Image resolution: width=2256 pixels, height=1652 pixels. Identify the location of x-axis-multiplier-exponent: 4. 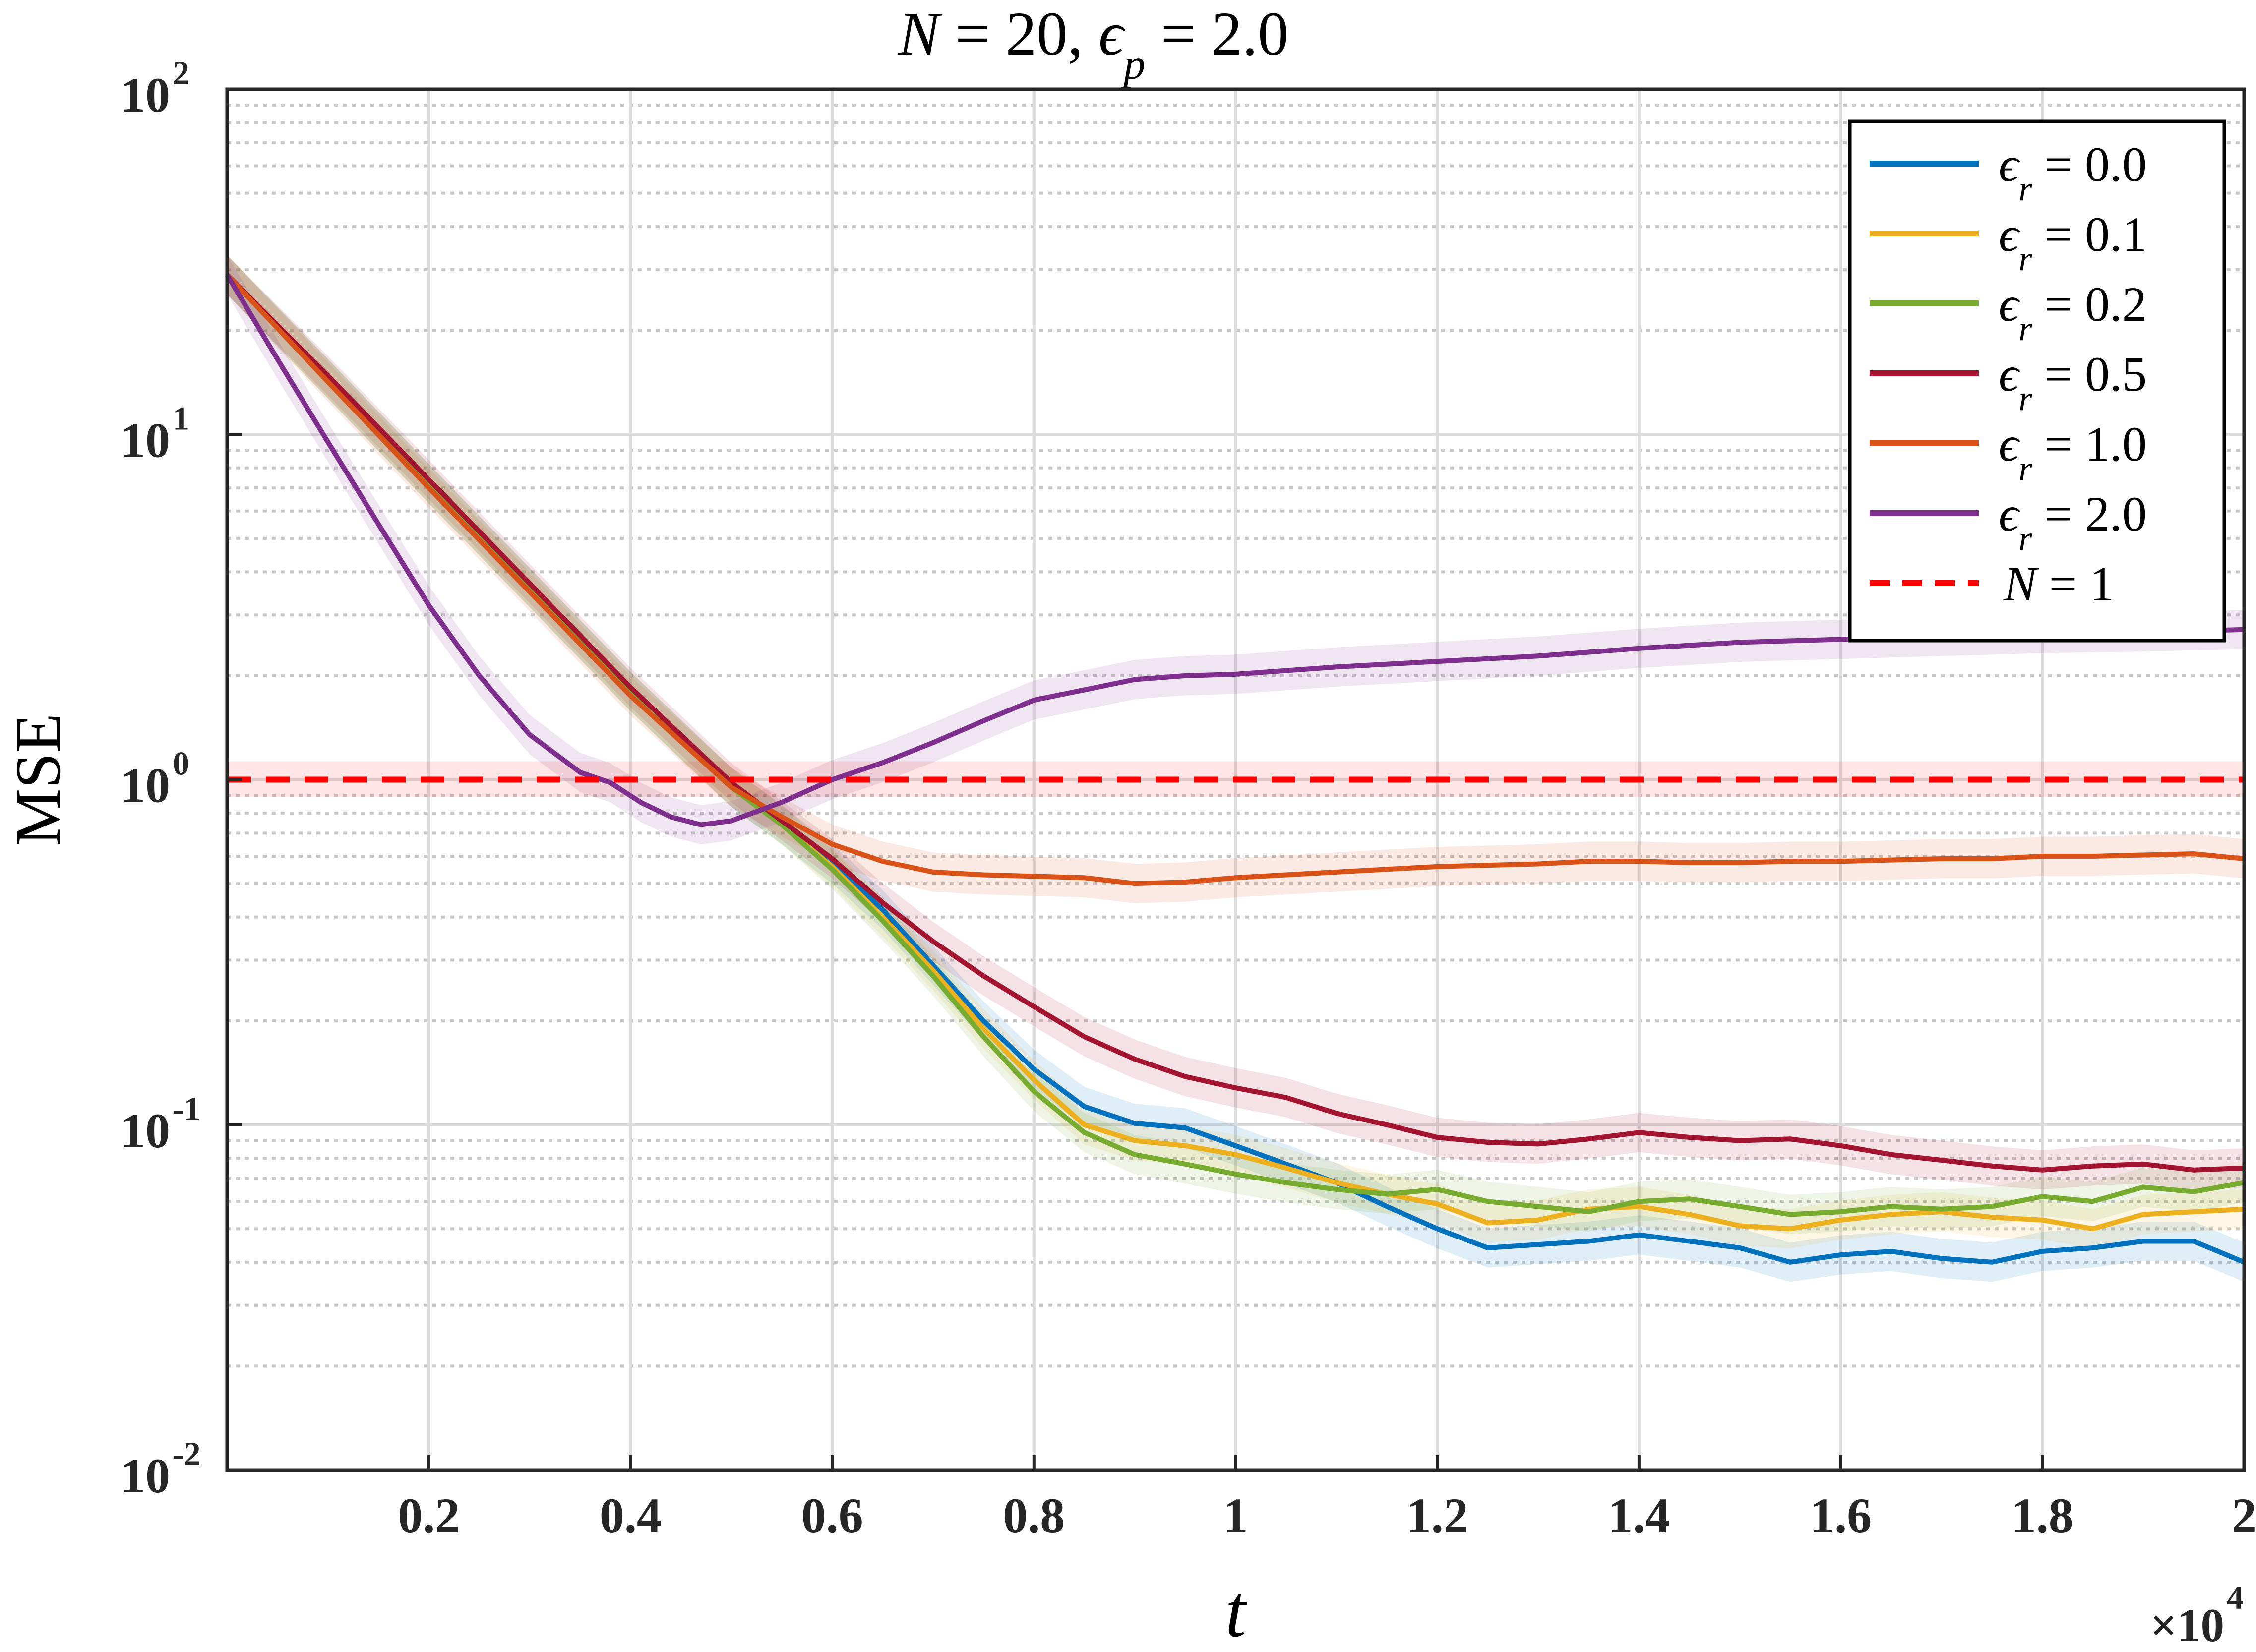
(2235, 1597).